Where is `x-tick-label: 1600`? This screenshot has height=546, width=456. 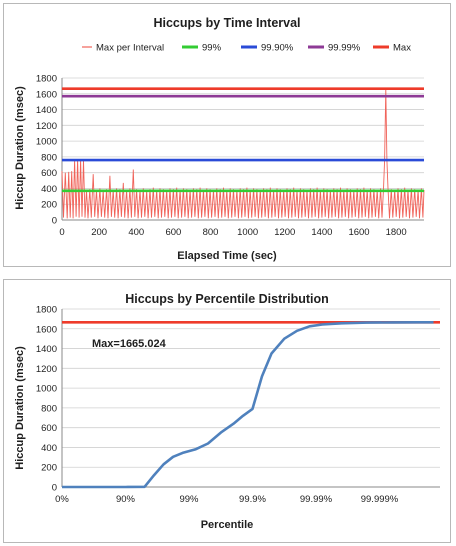 x-tick-label: 1600 is located at coordinates (358, 232).